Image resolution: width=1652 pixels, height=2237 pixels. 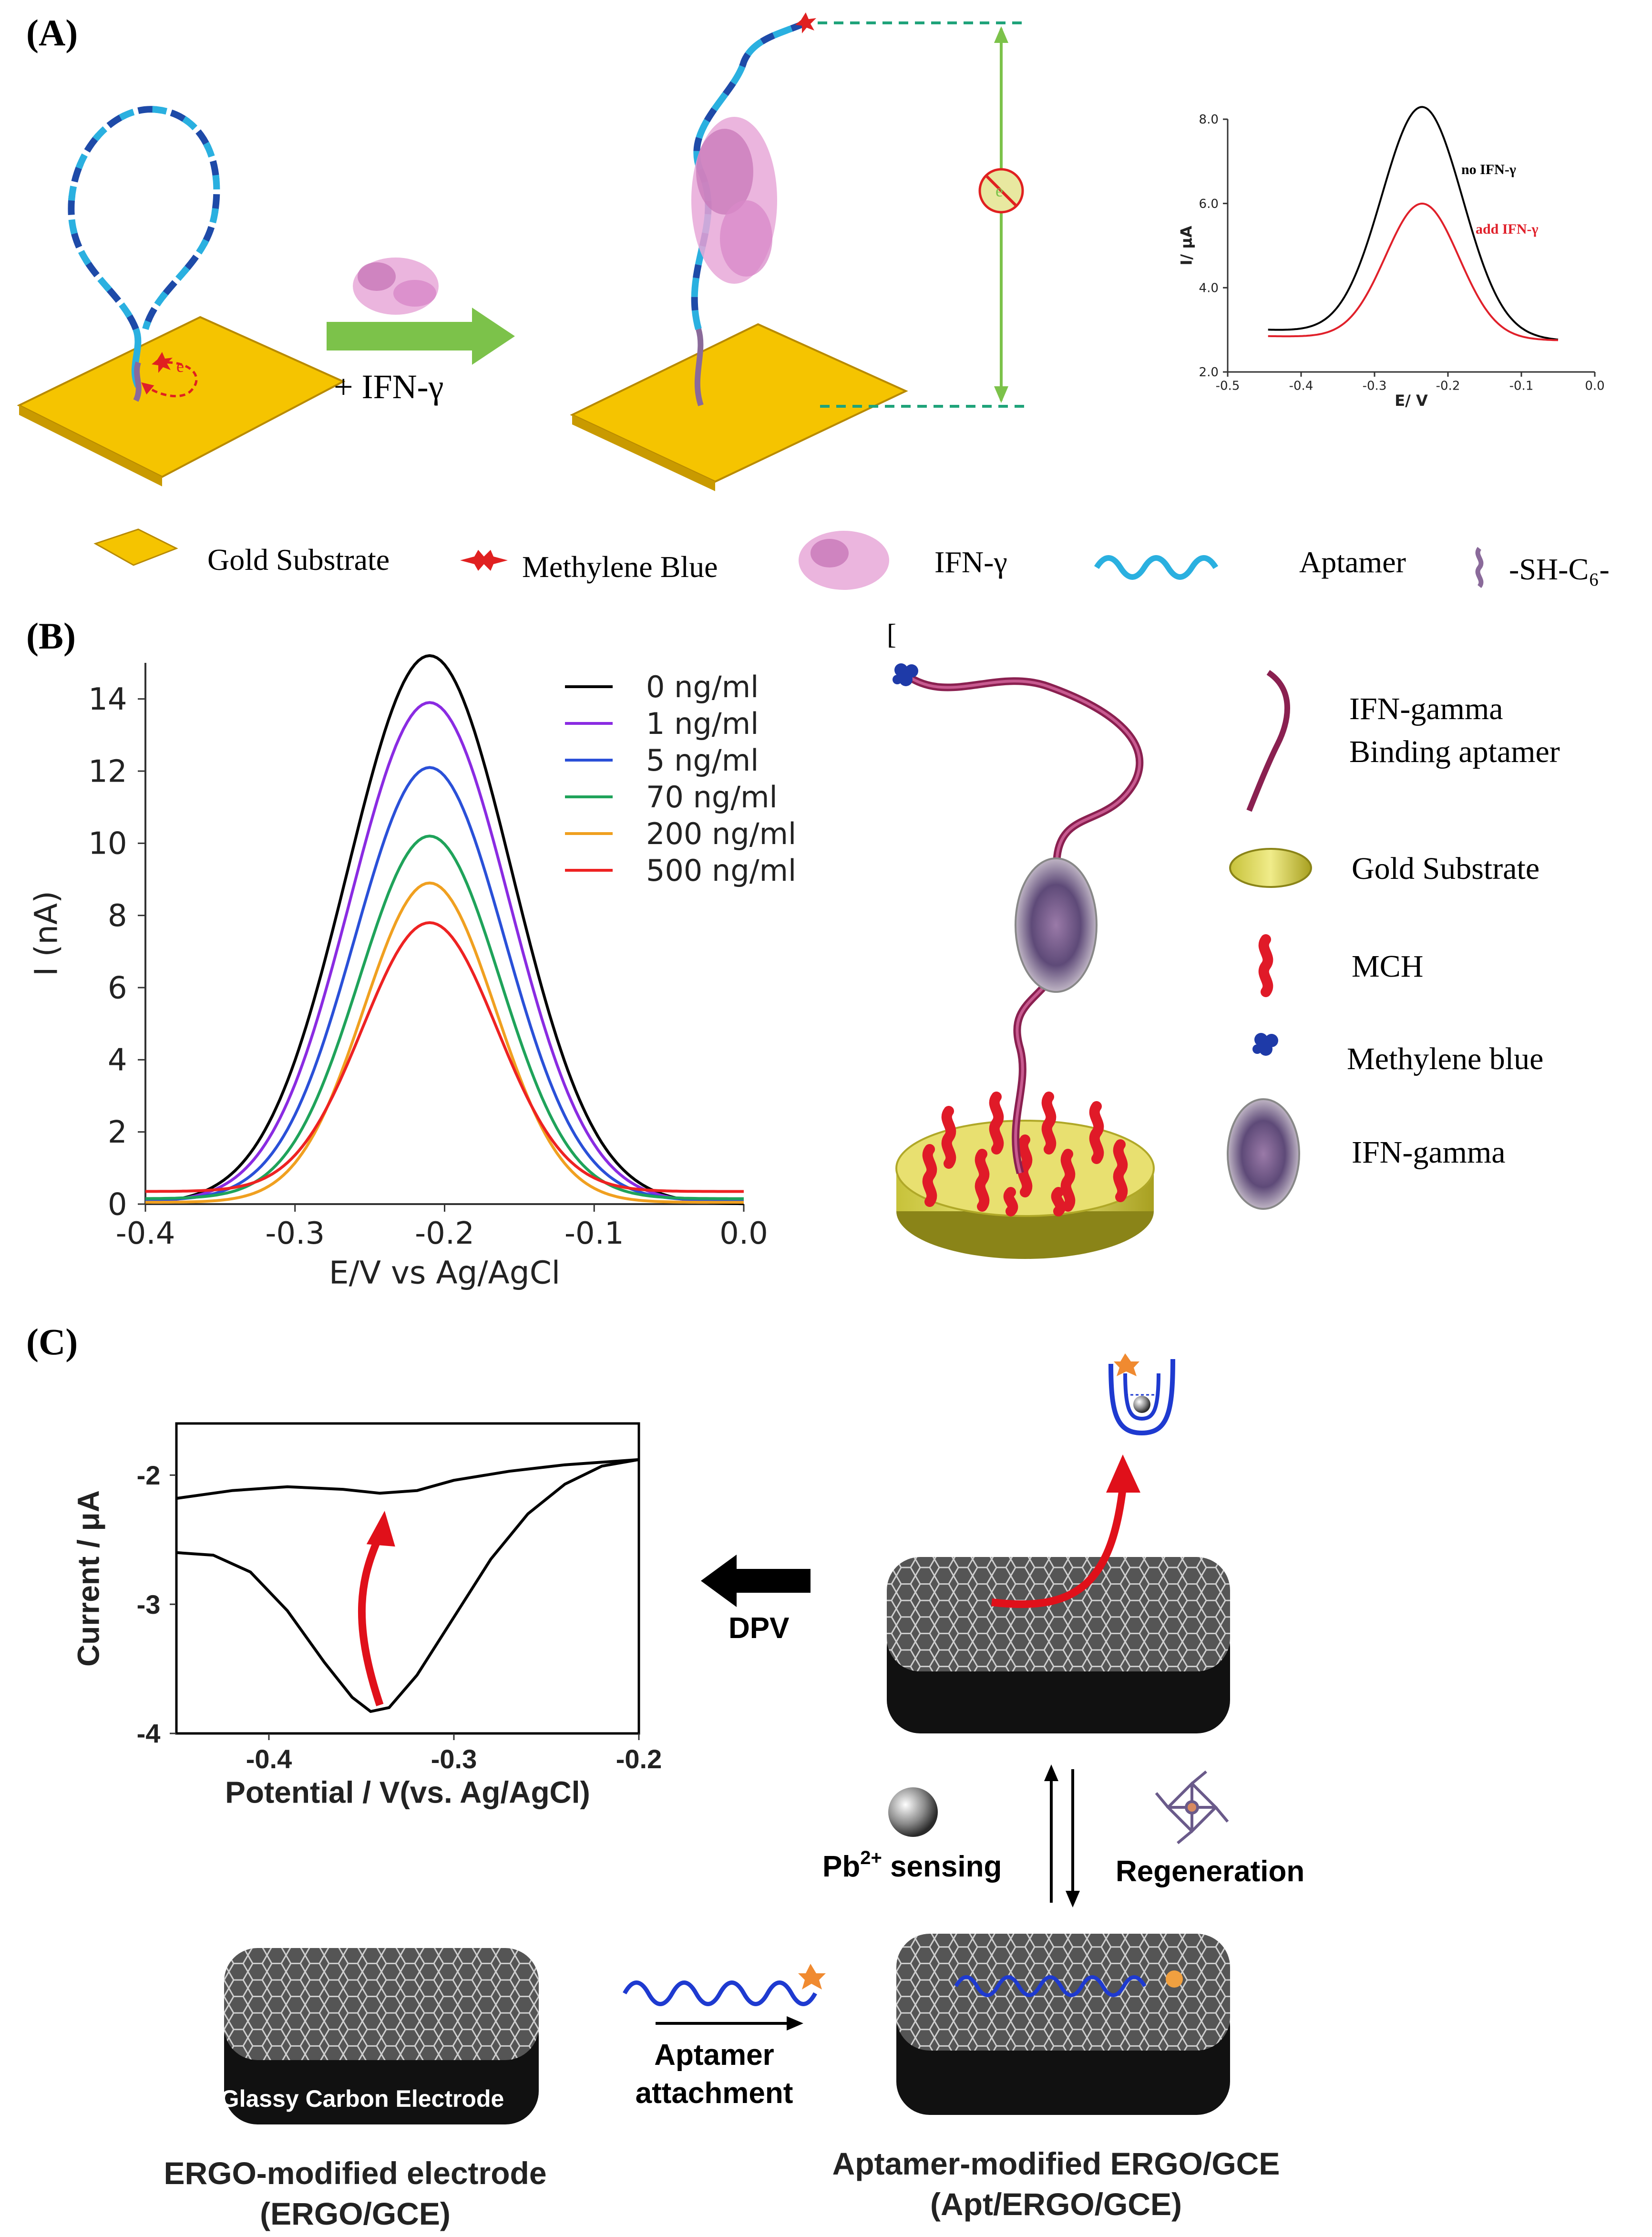 What do you see at coordinates (905, 674) in the screenshot?
I see `methylene-blue-b` at bounding box center [905, 674].